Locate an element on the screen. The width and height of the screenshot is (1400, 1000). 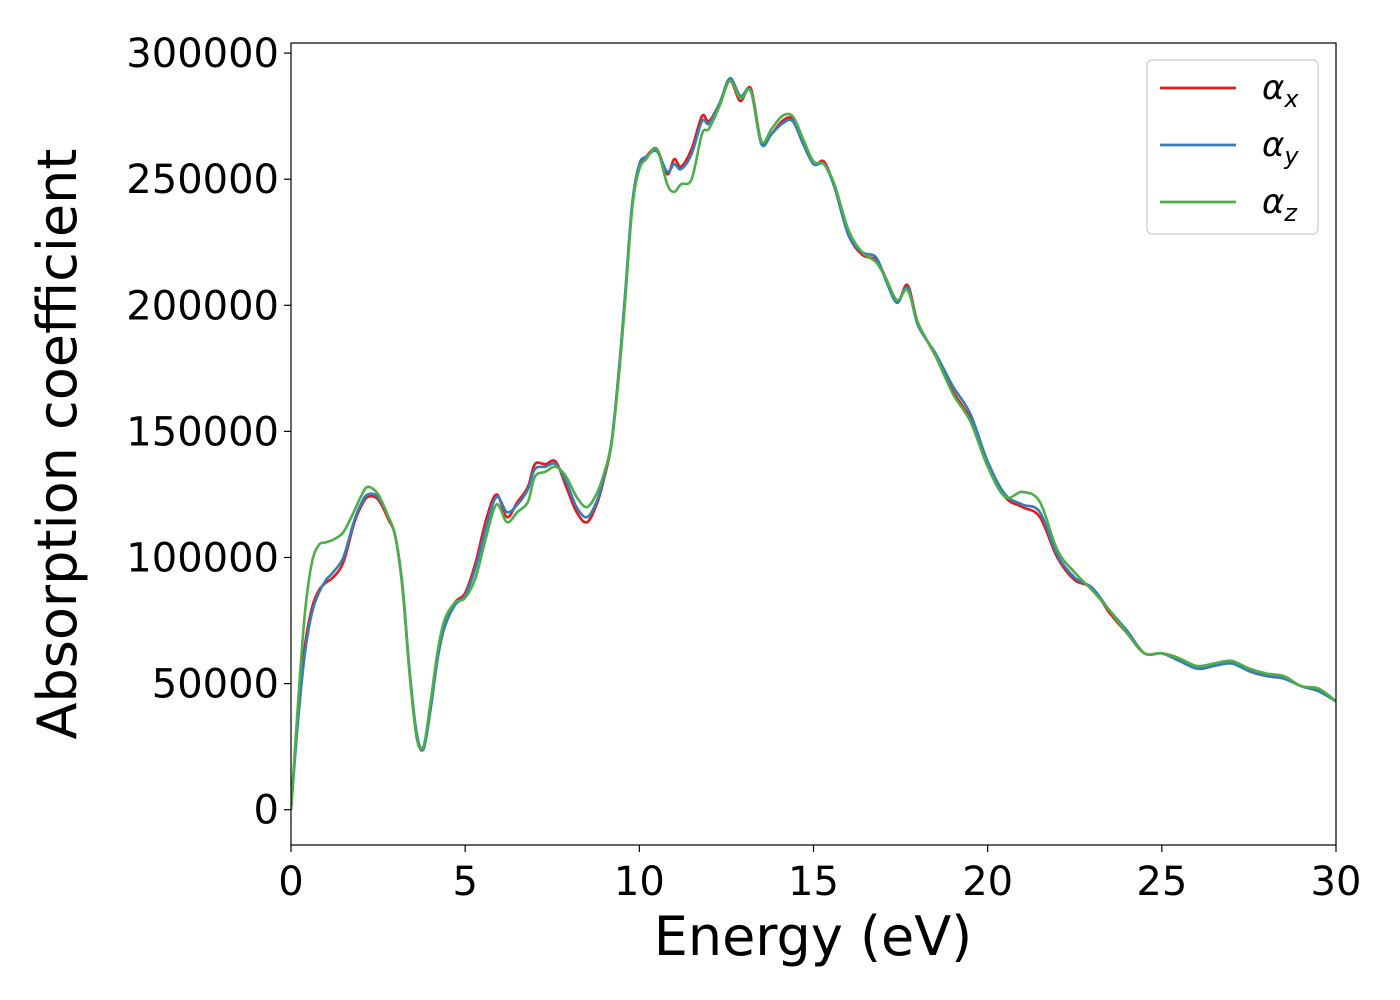
x-tick-label: 0 is located at coordinates (290, 882).